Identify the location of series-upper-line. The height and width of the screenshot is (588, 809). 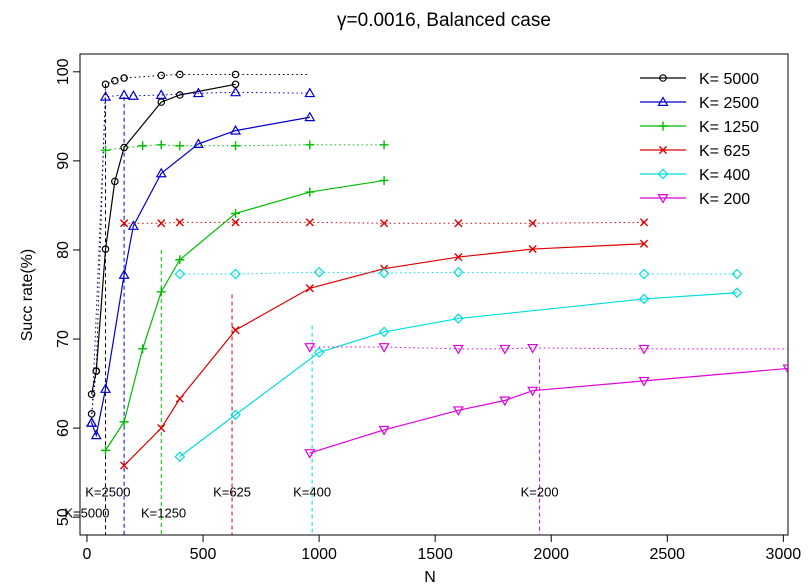
(458, 273).